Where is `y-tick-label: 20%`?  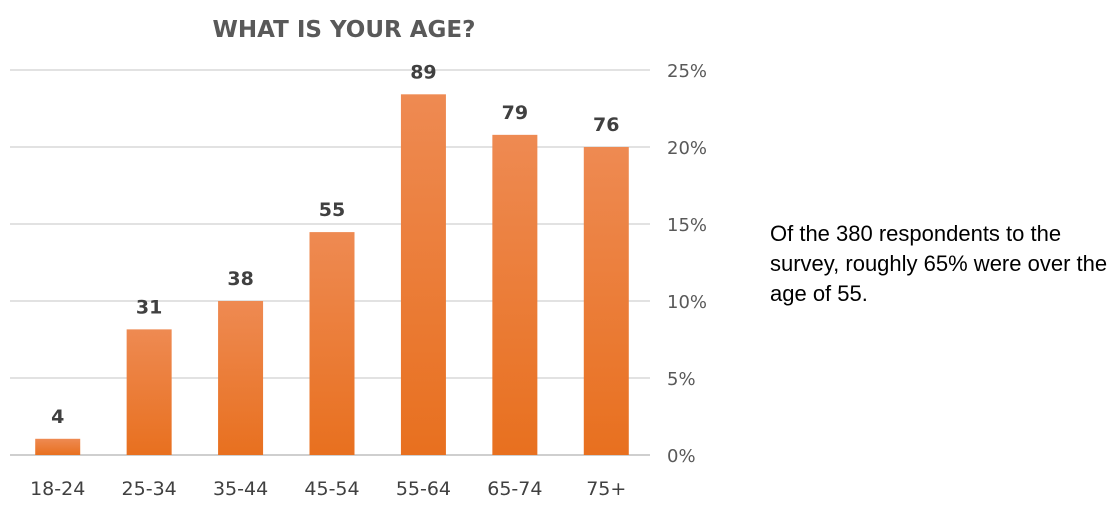 y-tick-label: 20% is located at coordinates (687, 148).